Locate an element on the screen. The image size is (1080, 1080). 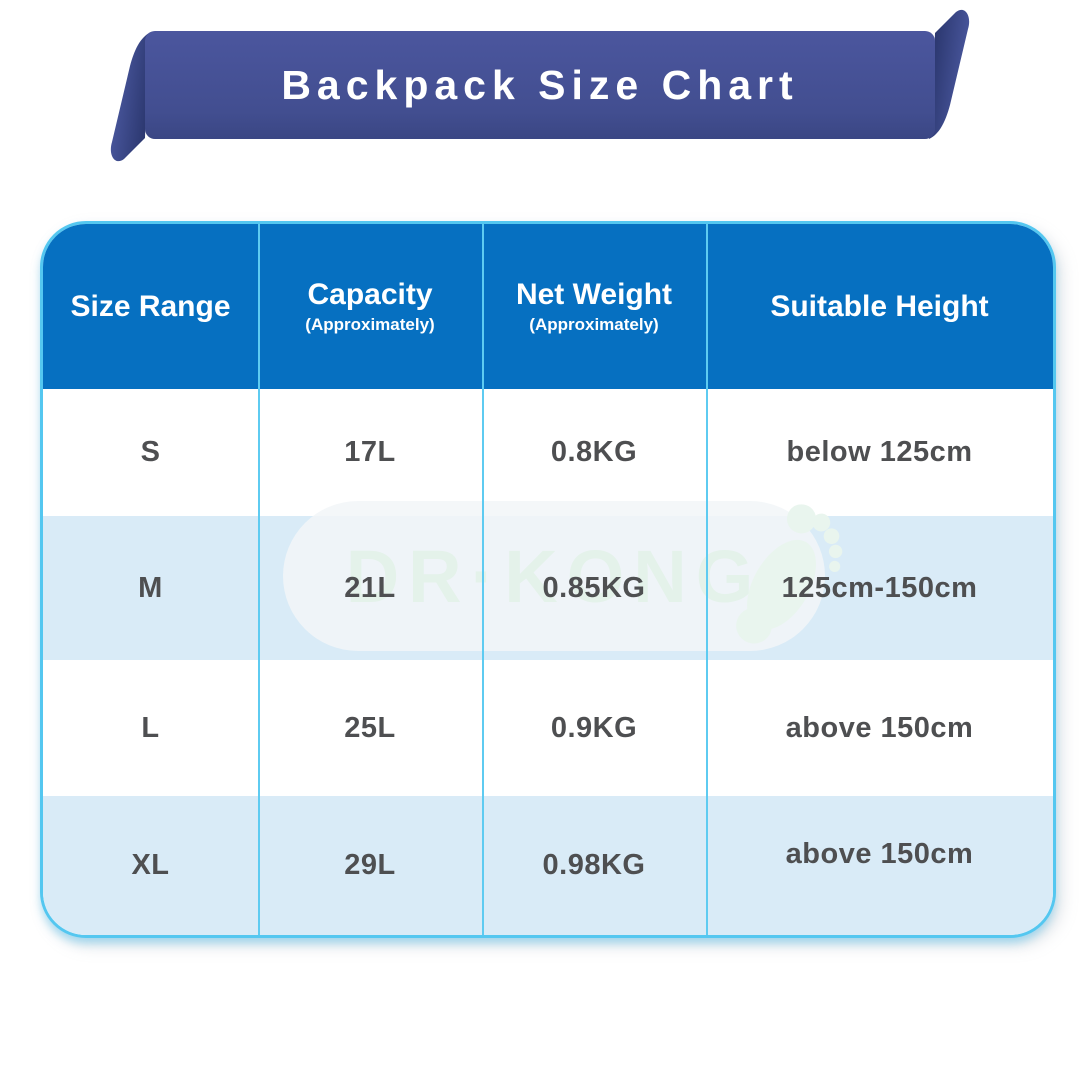
table-cell-net-weight: 0.9KG is located at coordinates (594, 727).